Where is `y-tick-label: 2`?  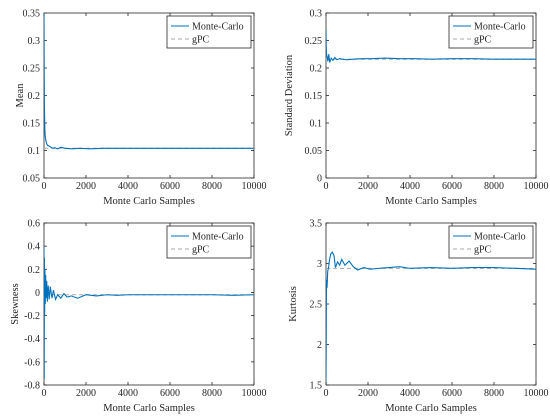 y-tick-label: 2 is located at coordinates (319, 345).